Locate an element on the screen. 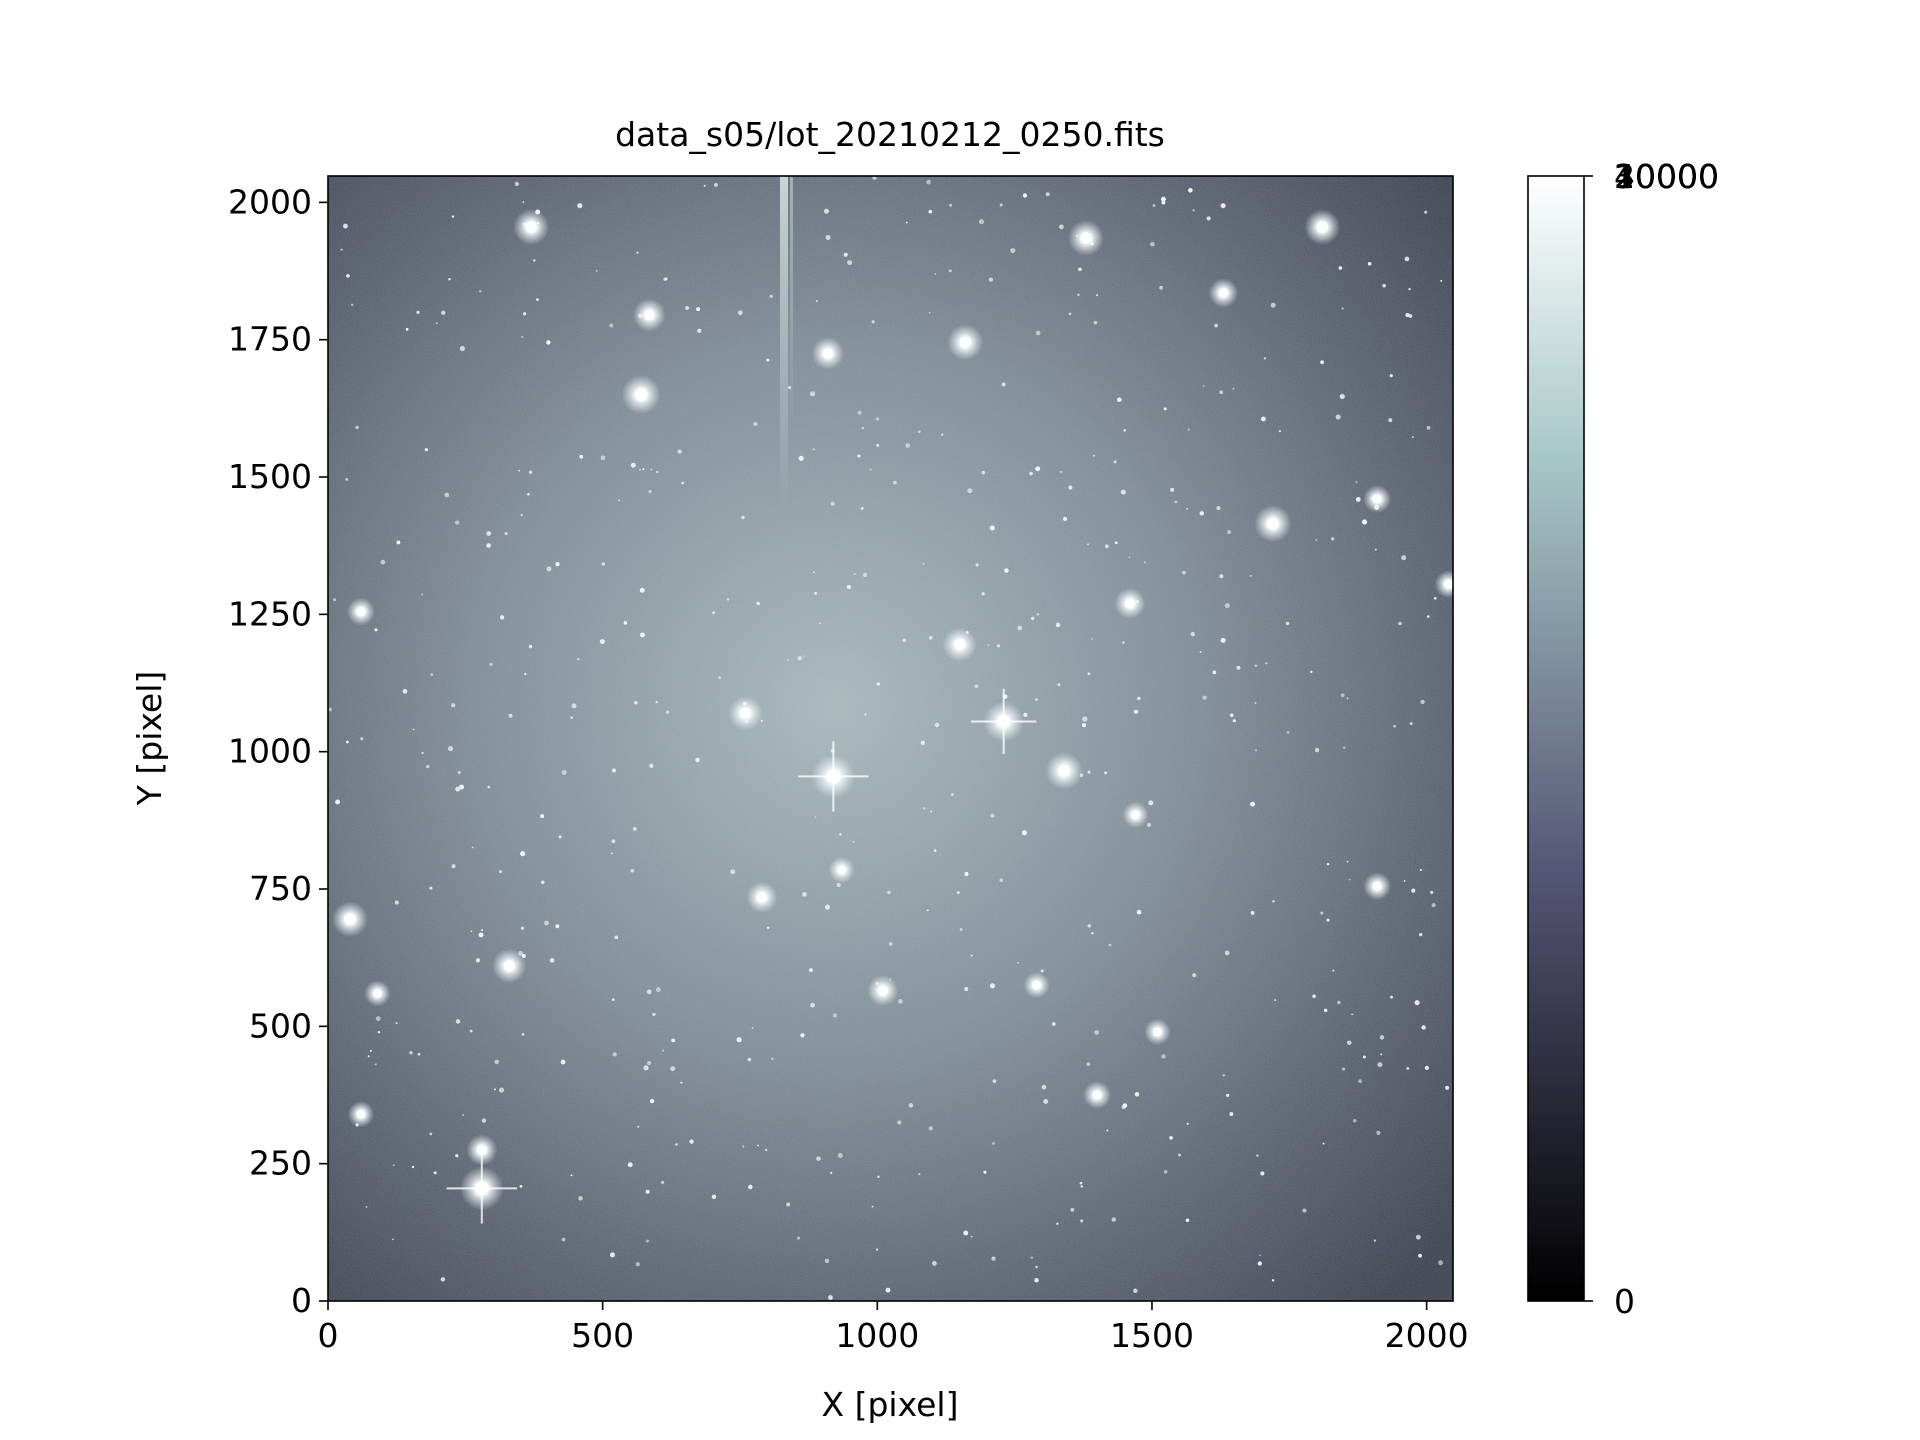  y-tick-label: 250 is located at coordinates (280, 1163).